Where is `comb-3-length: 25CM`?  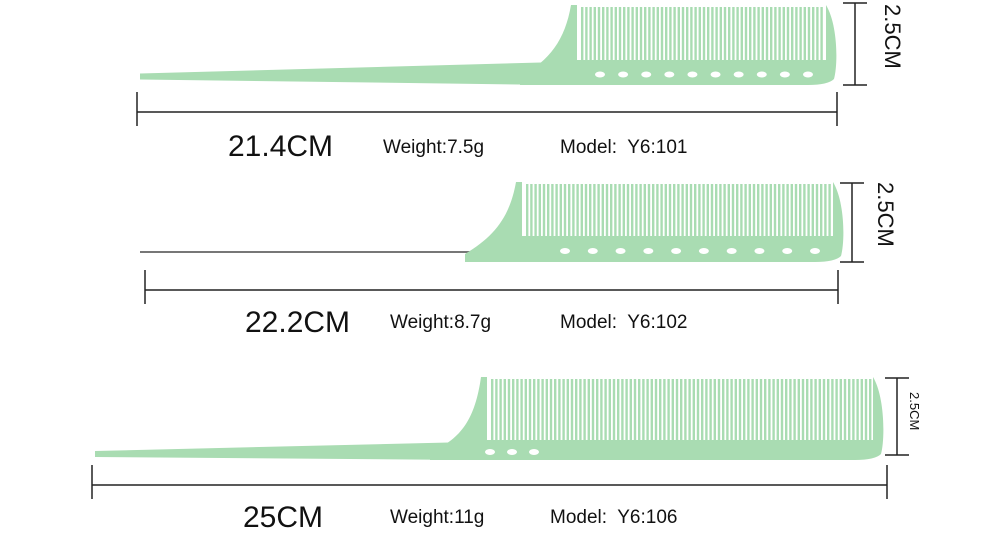
comb-3-length: 25CM is located at coordinates (283, 517).